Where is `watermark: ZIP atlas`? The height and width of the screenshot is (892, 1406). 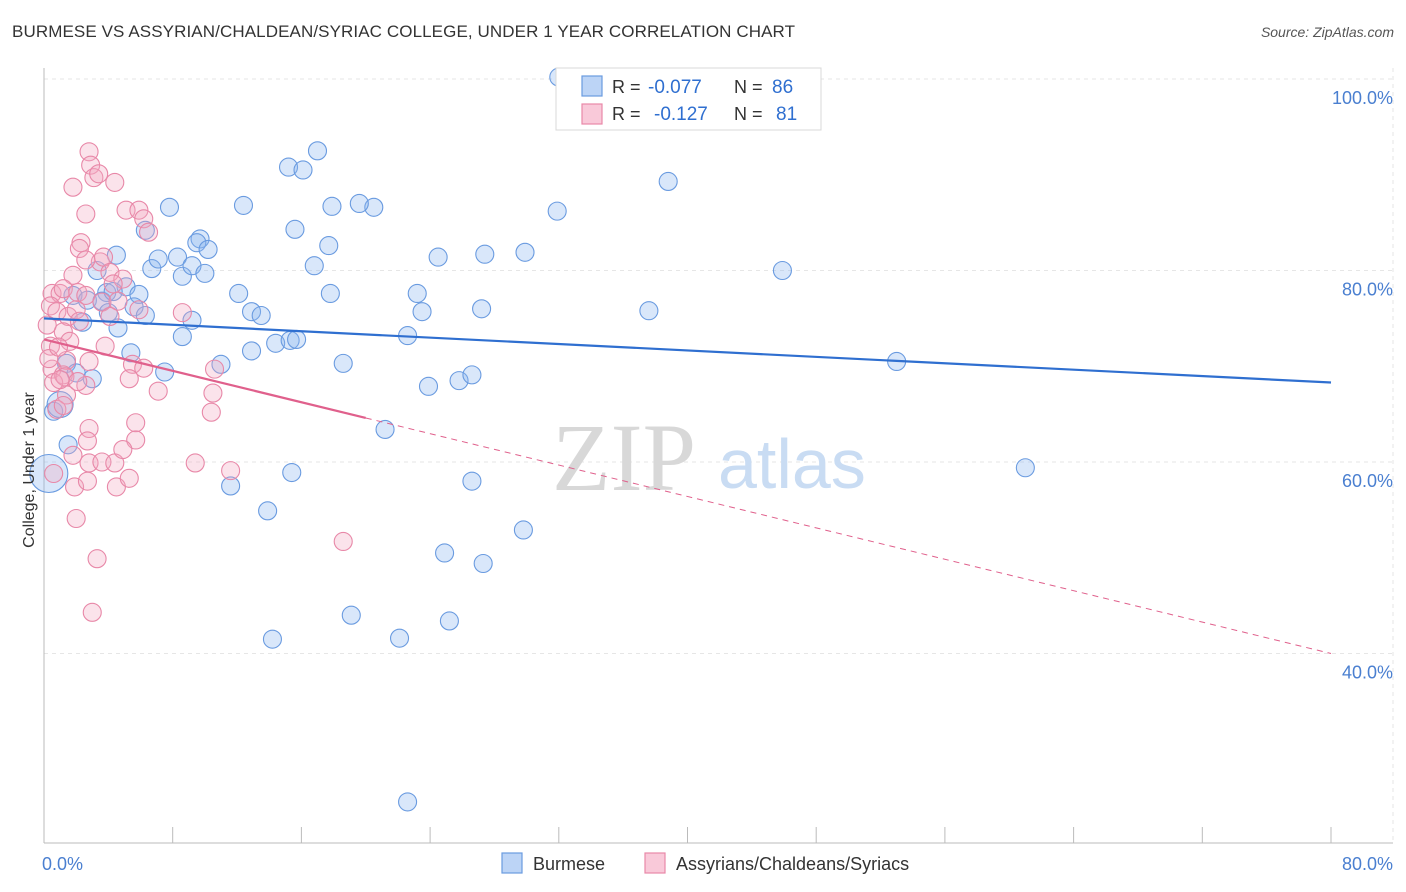 watermark: ZIP atlas is located at coordinates (709, 457).